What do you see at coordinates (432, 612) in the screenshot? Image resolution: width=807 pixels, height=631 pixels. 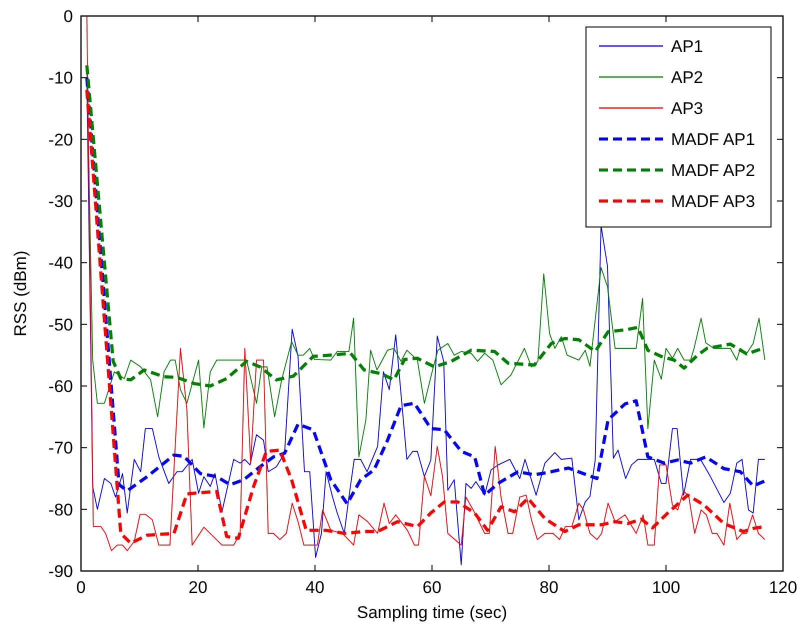 I see `x-axis-title: Sampling time (sec)` at bounding box center [432, 612].